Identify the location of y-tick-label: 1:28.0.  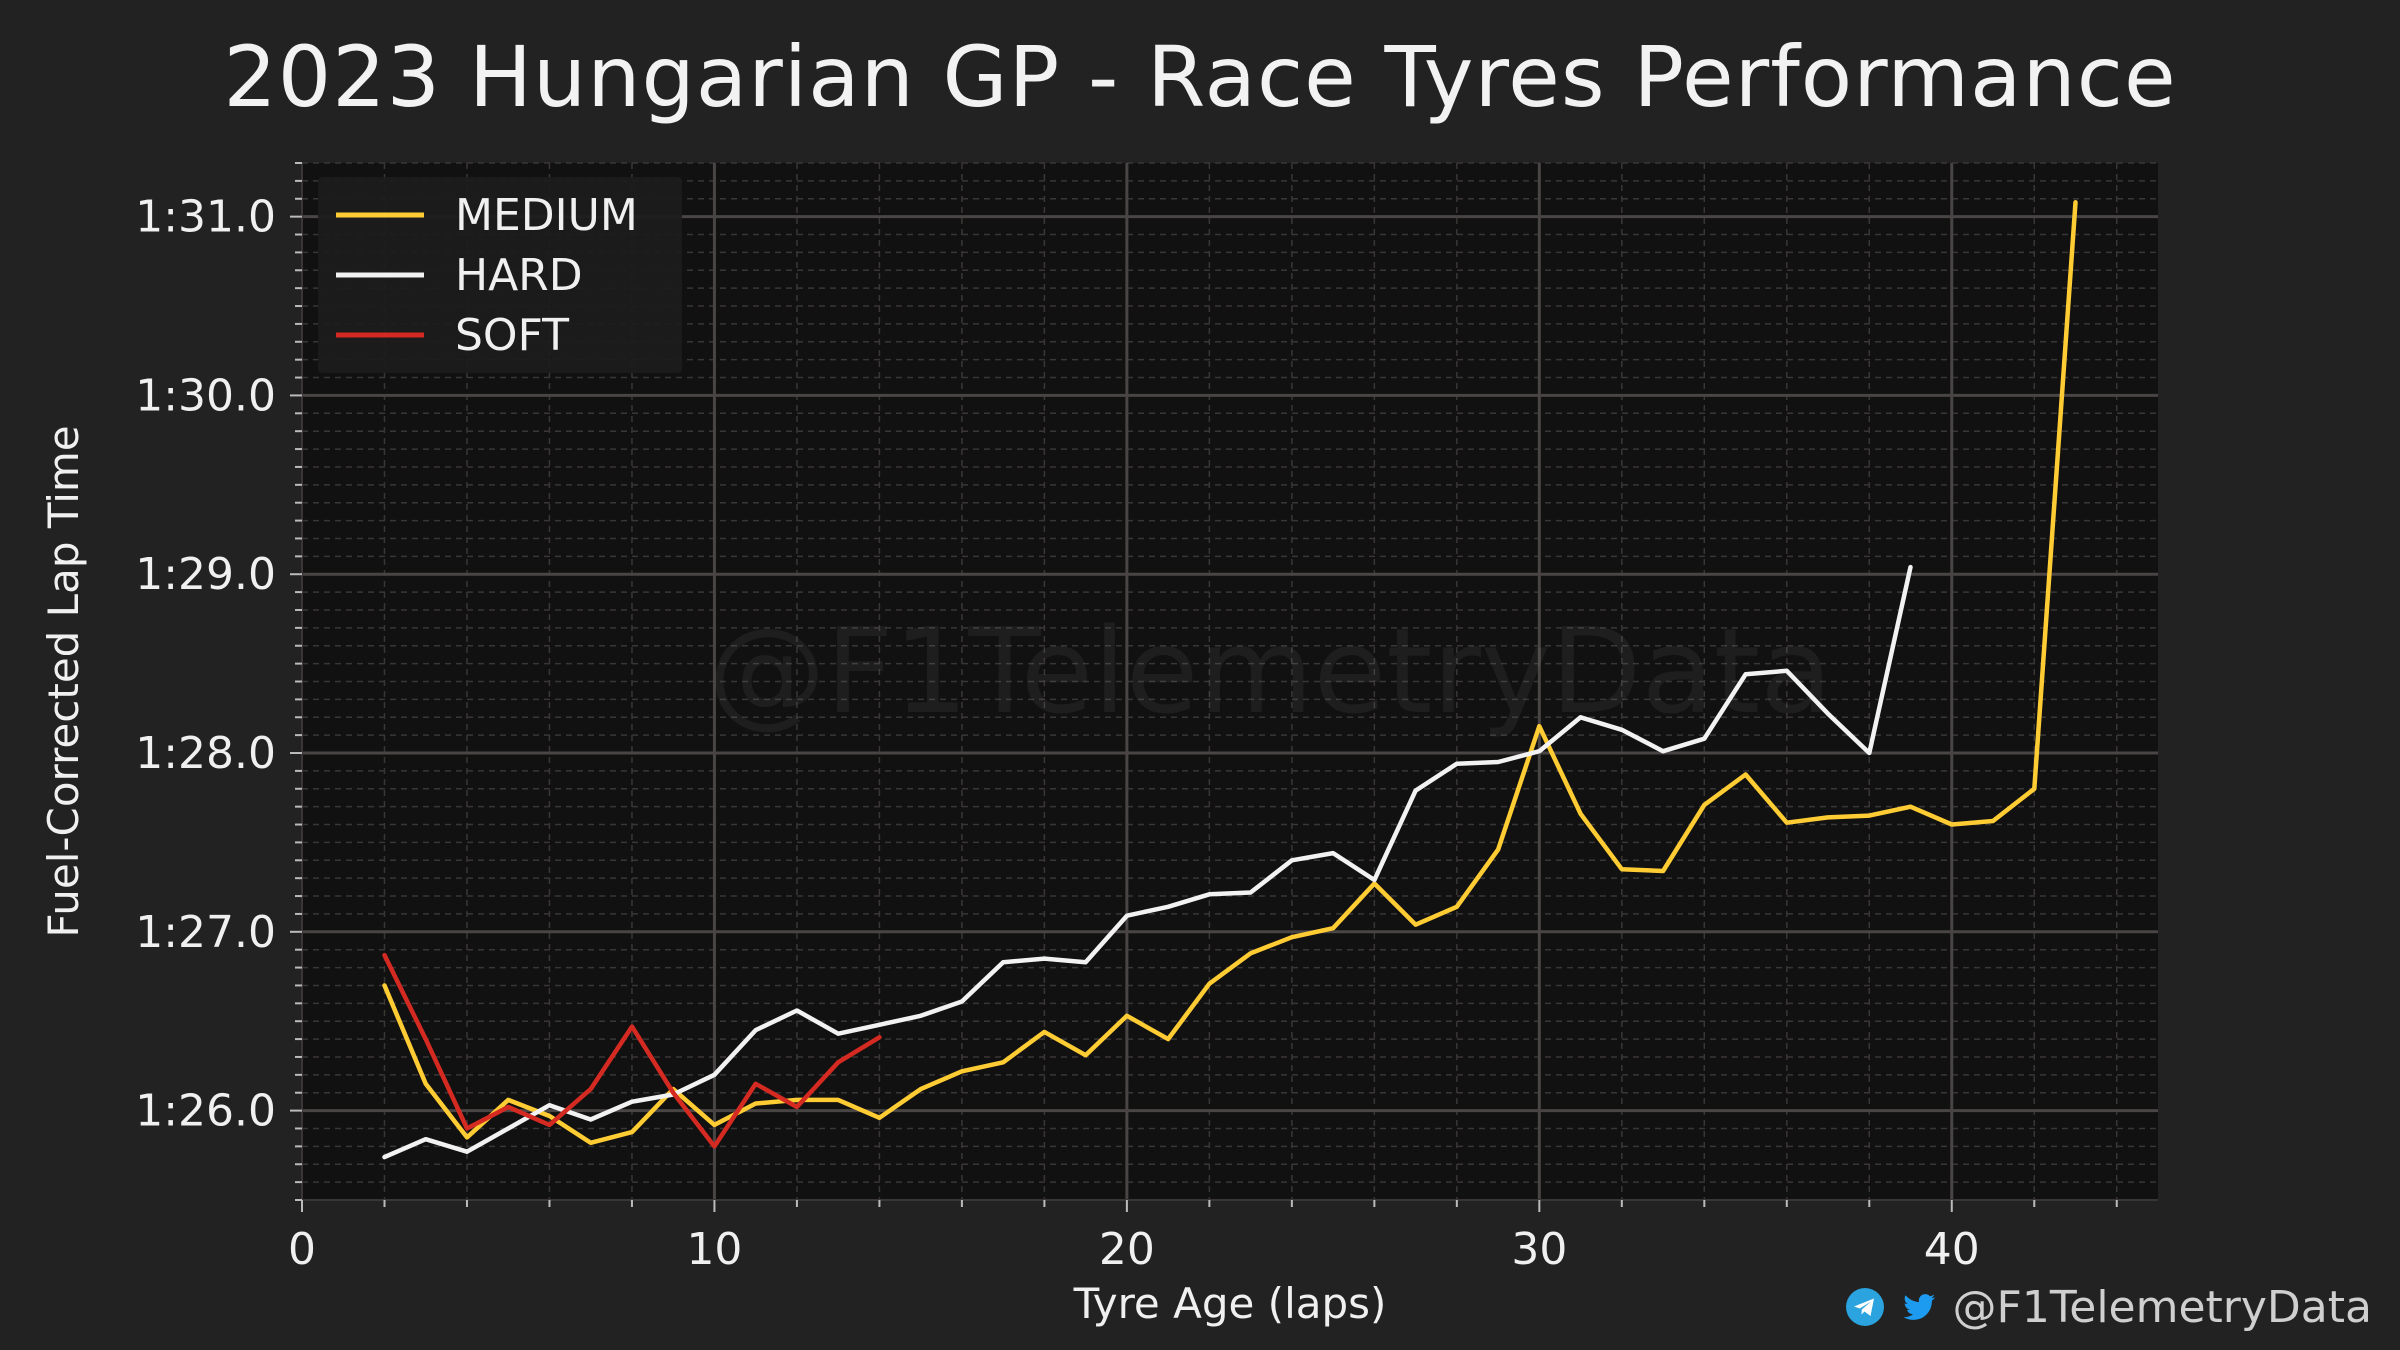
(205, 753).